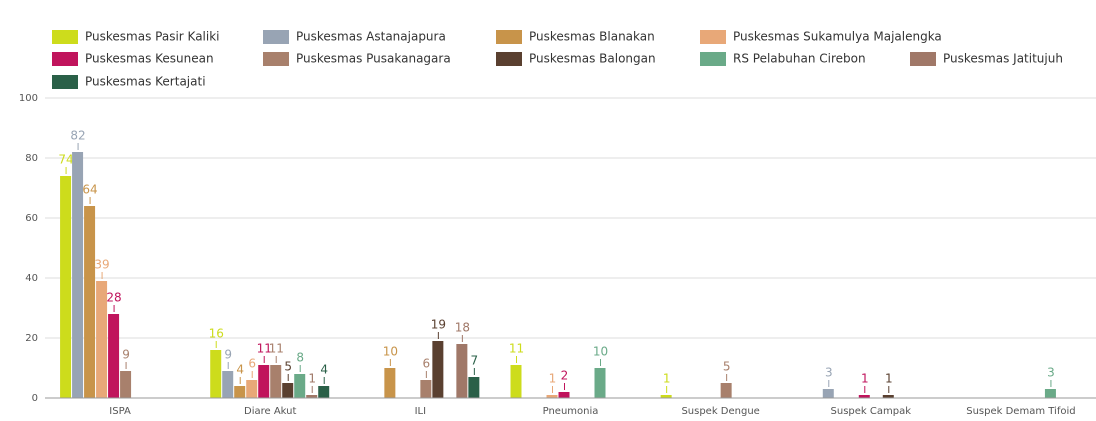  What do you see at coordinates (420, 411) in the screenshot?
I see `x-tick-label: ILI` at bounding box center [420, 411].